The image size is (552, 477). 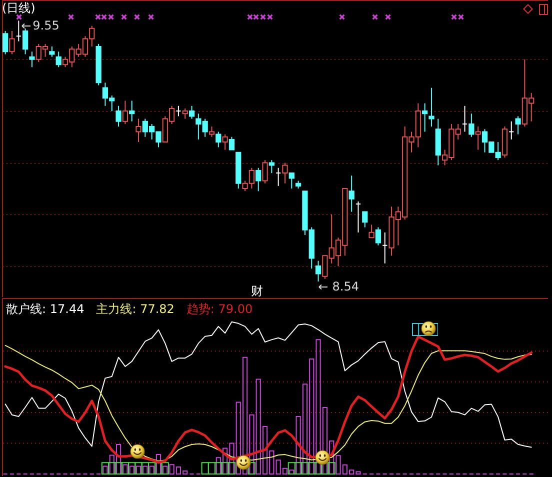 I want to click on annotation: 8.54, so click(x=345, y=287).